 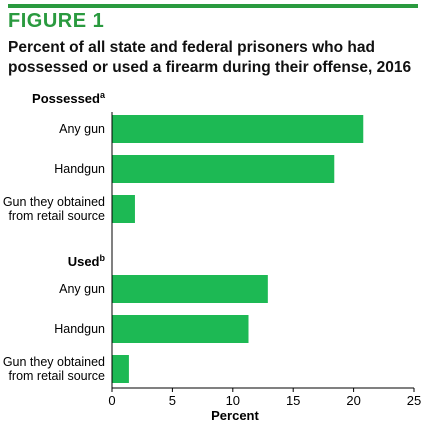 What do you see at coordinates (414, 400) in the screenshot?
I see `x-tick-label: 25` at bounding box center [414, 400].